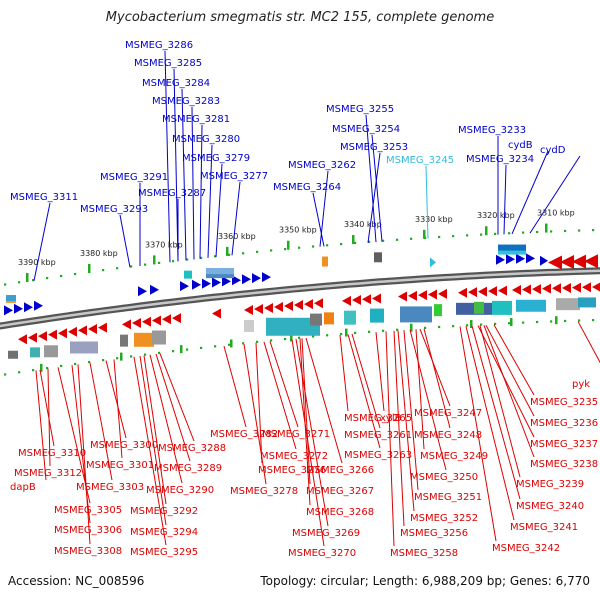 This screenshot has height=600, width=600. Describe the element at coordinates (234, 176) in the screenshot. I see `top-gene-label: MSMEG_3277` at that location.